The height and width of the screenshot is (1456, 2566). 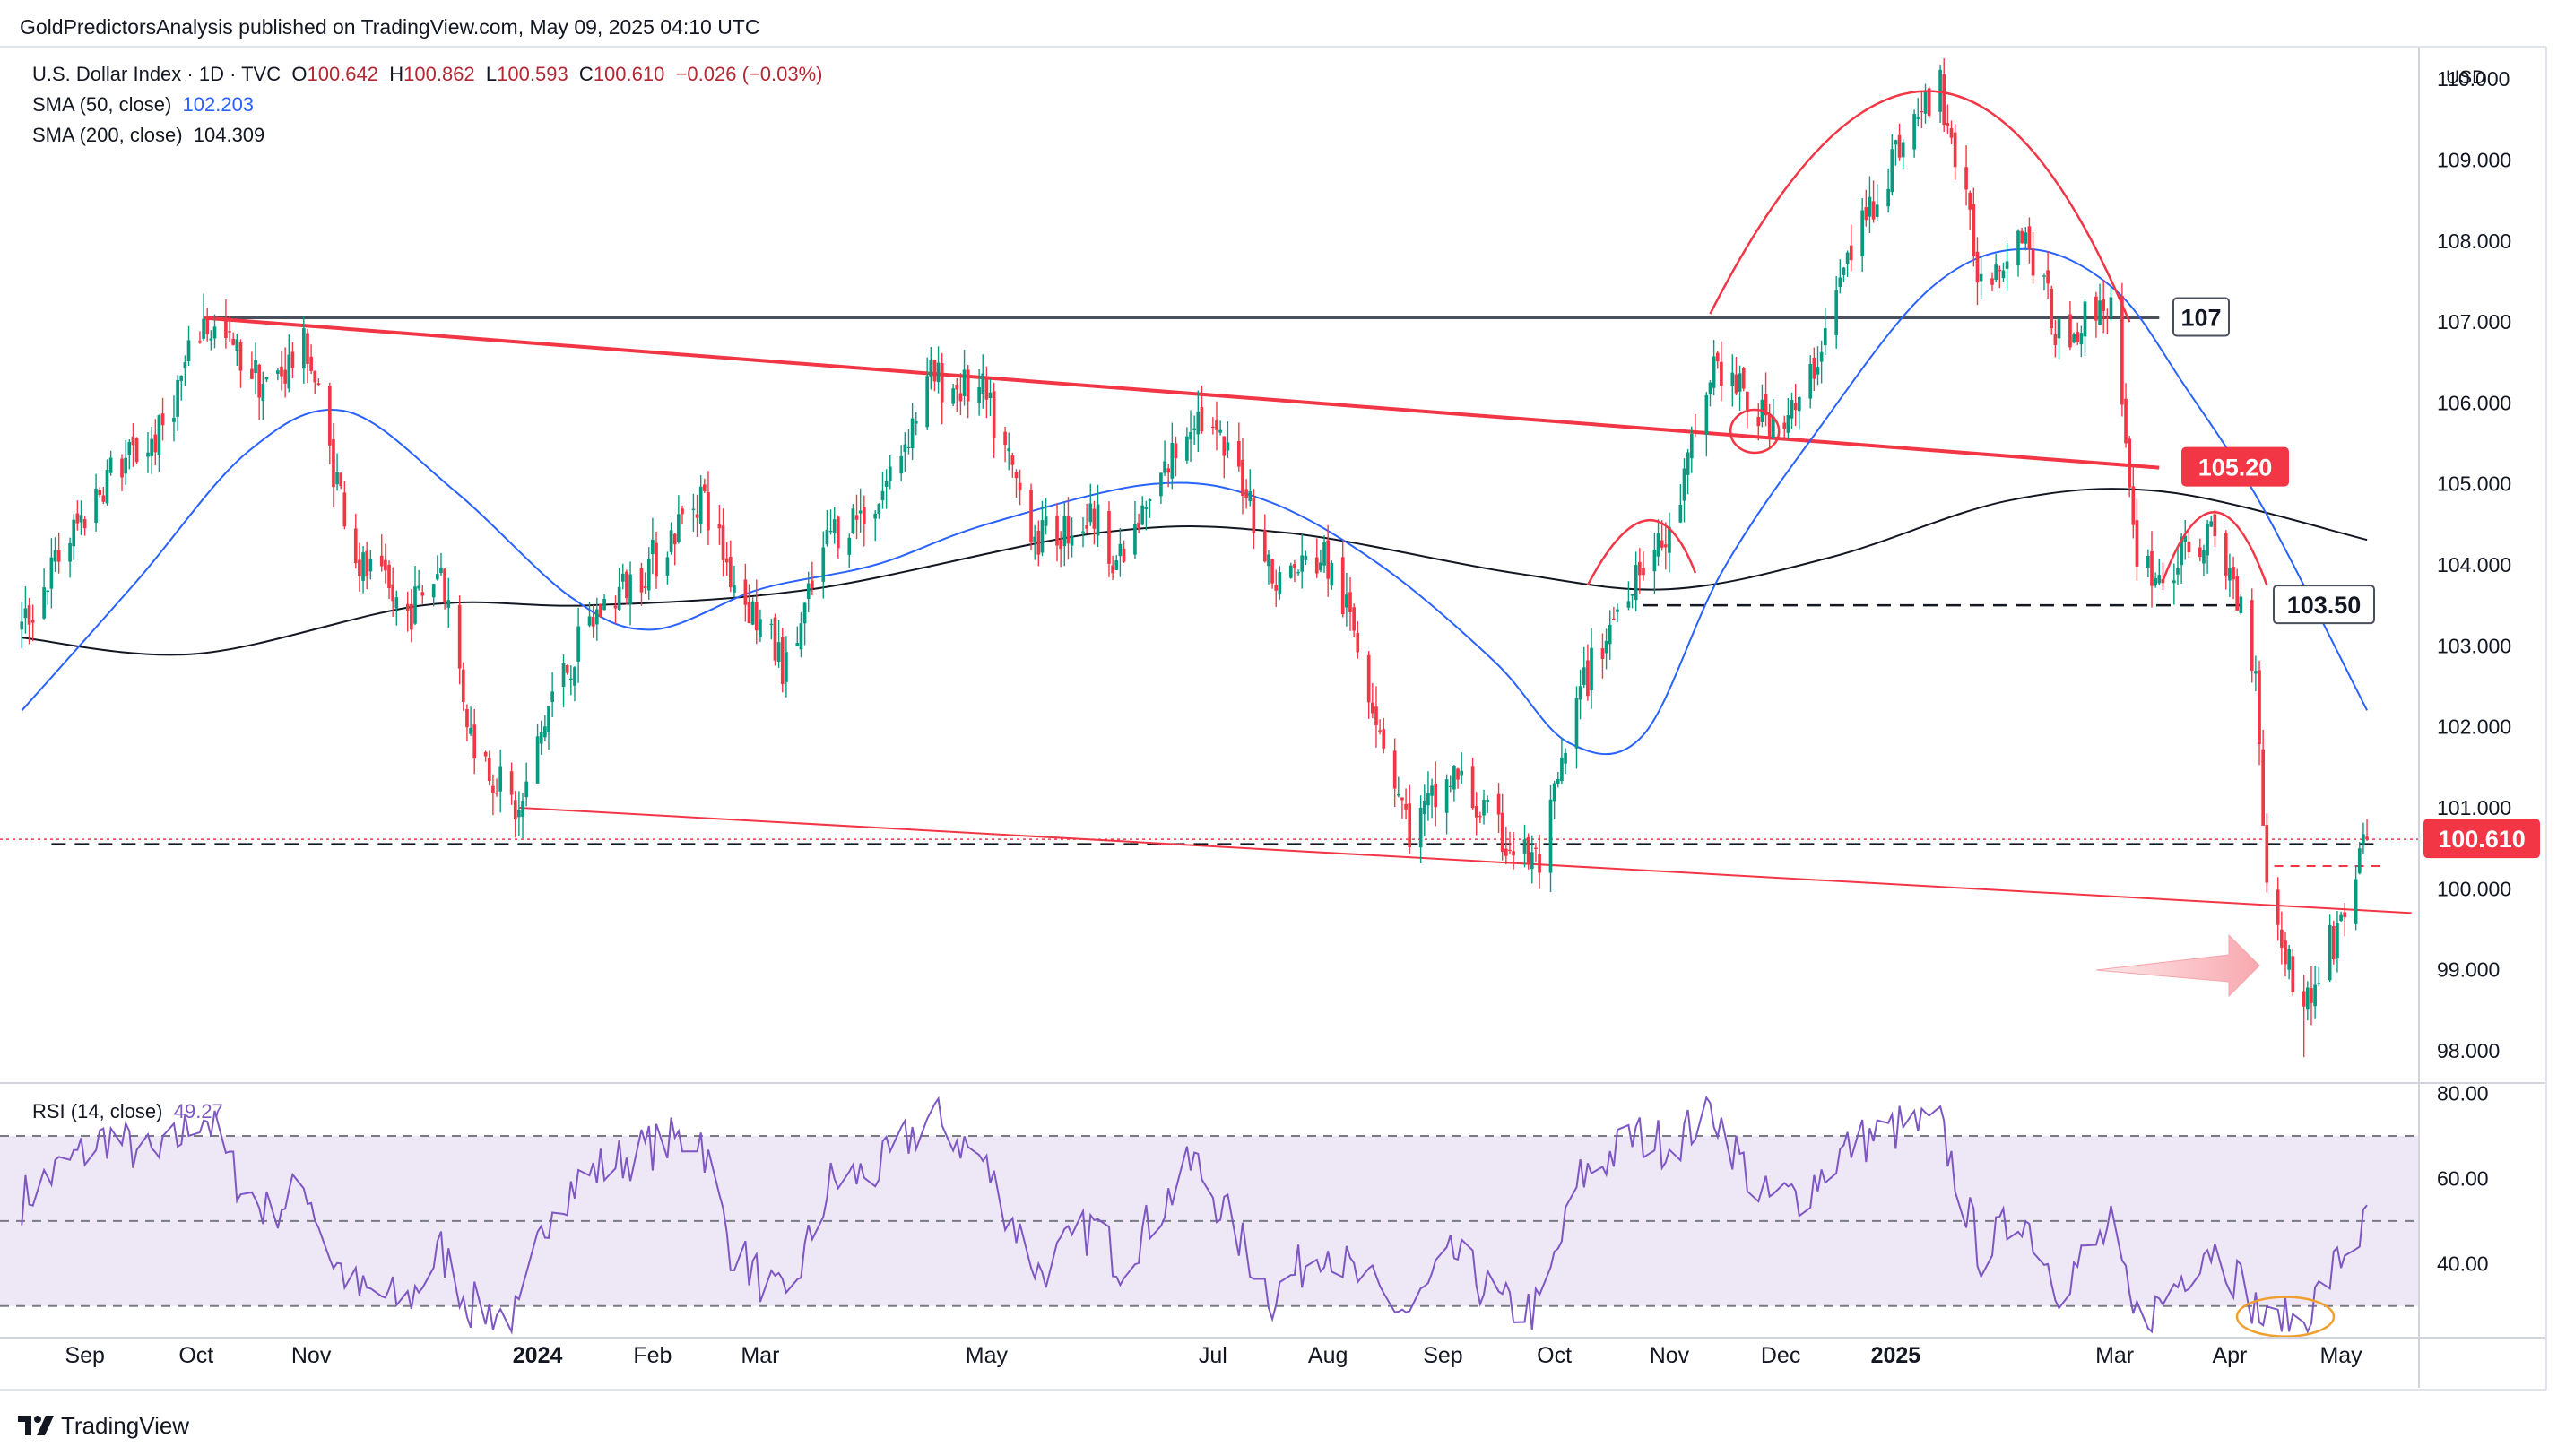 What do you see at coordinates (2474, 889) in the screenshot?
I see `price-tick-label: 100.000` at bounding box center [2474, 889].